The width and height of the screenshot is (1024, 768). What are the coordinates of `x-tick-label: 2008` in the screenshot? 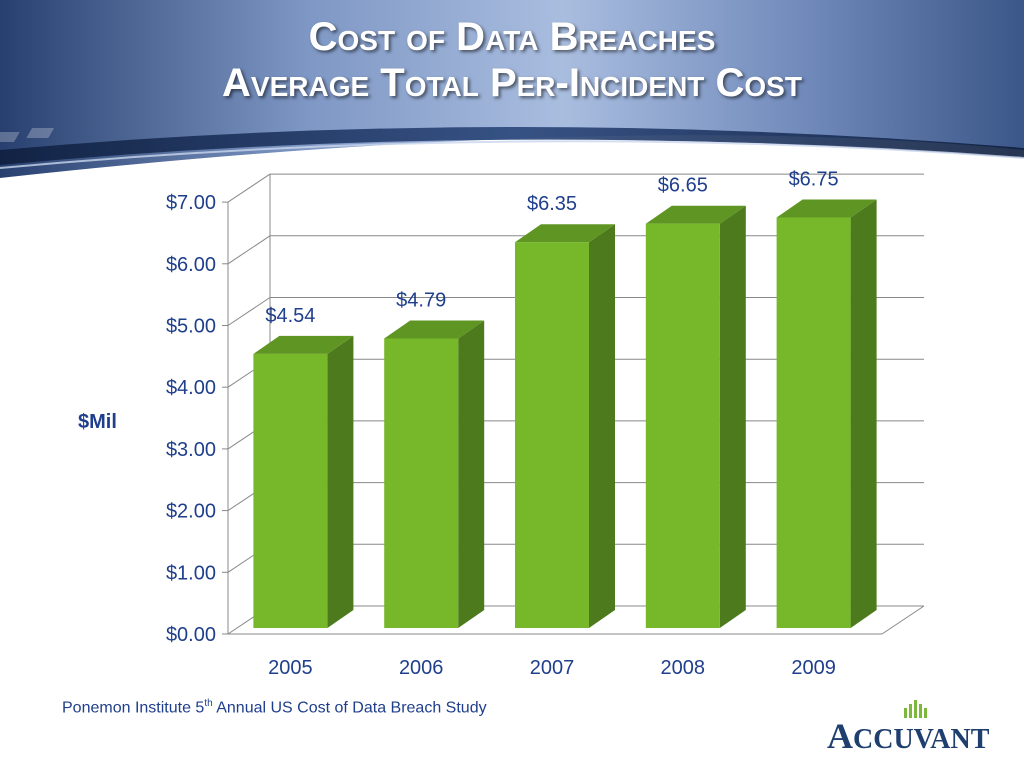 It's located at (683, 668).